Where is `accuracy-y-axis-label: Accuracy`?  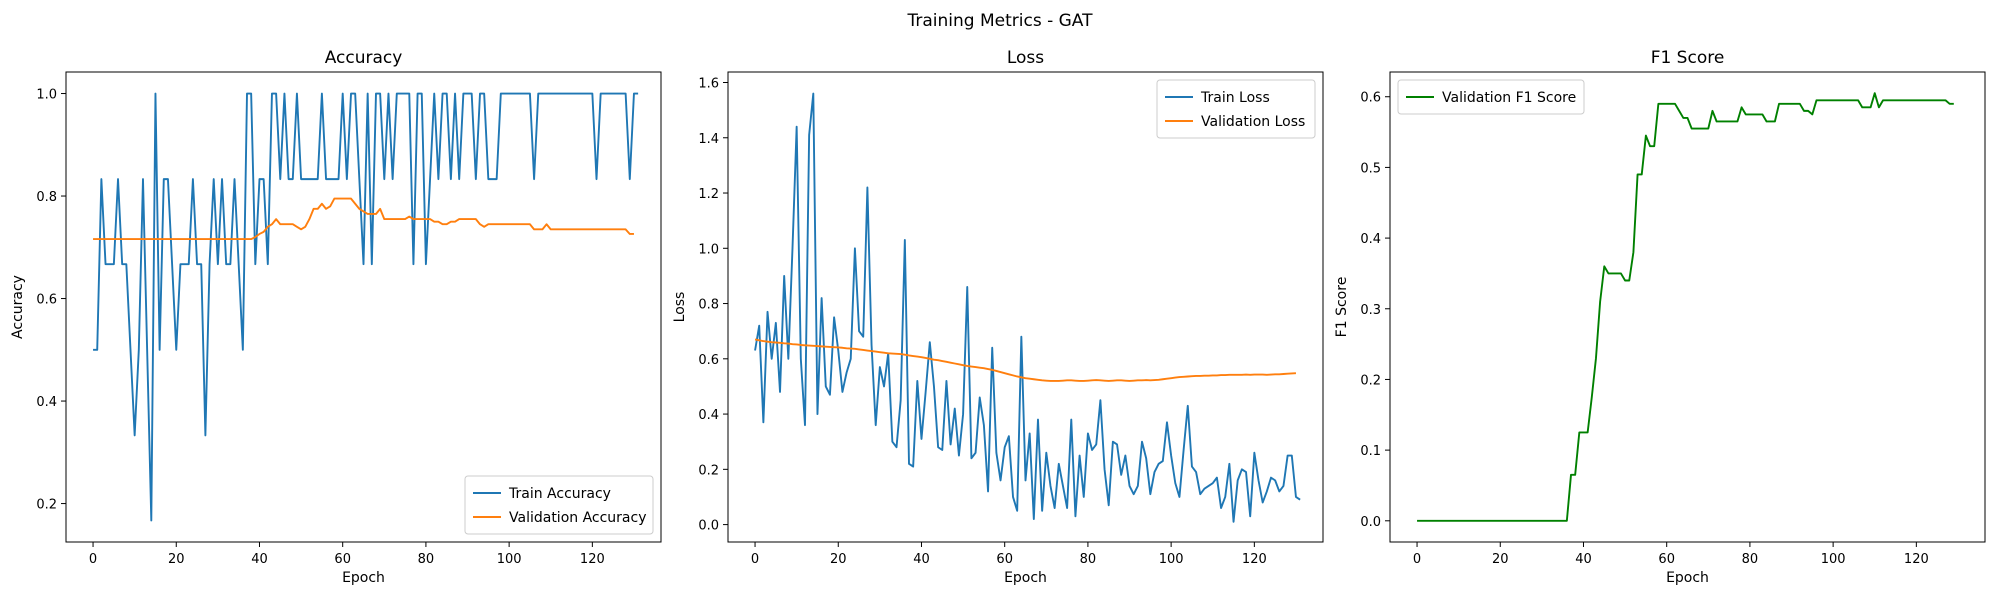 accuracy-y-axis-label: Accuracy is located at coordinates (18, 307).